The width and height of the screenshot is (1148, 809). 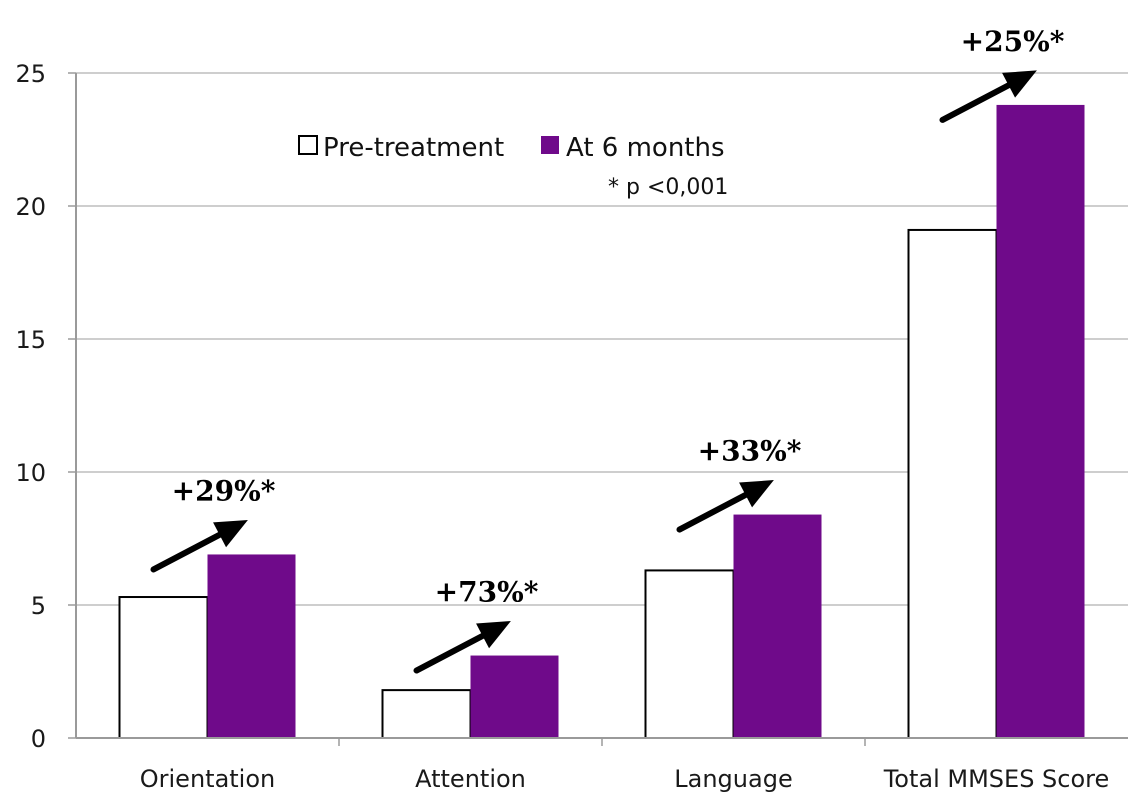 What do you see at coordinates (426, 714) in the screenshot?
I see `bar-attention-pre-treatment` at bounding box center [426, 714].